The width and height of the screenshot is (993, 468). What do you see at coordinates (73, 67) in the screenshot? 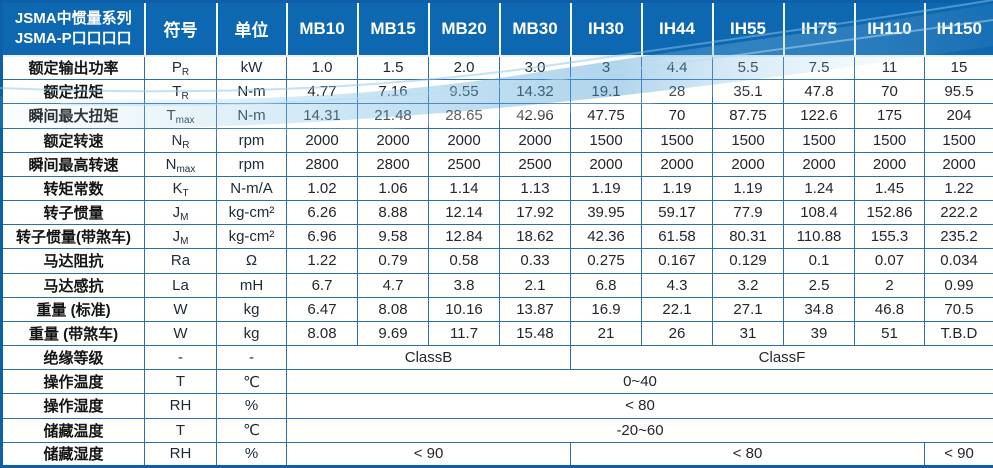
I see `row-label: 额定输出功率` at bounding box center [73, 67].